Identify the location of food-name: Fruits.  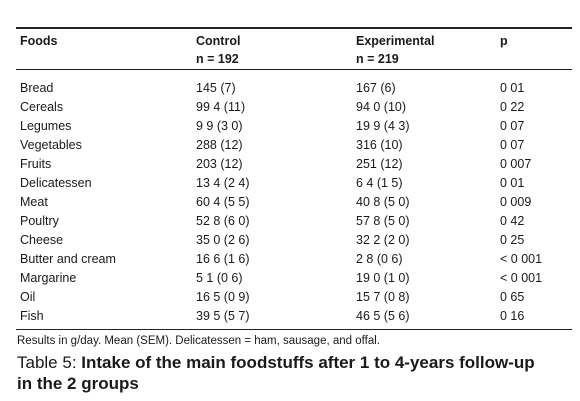
(36, 164).